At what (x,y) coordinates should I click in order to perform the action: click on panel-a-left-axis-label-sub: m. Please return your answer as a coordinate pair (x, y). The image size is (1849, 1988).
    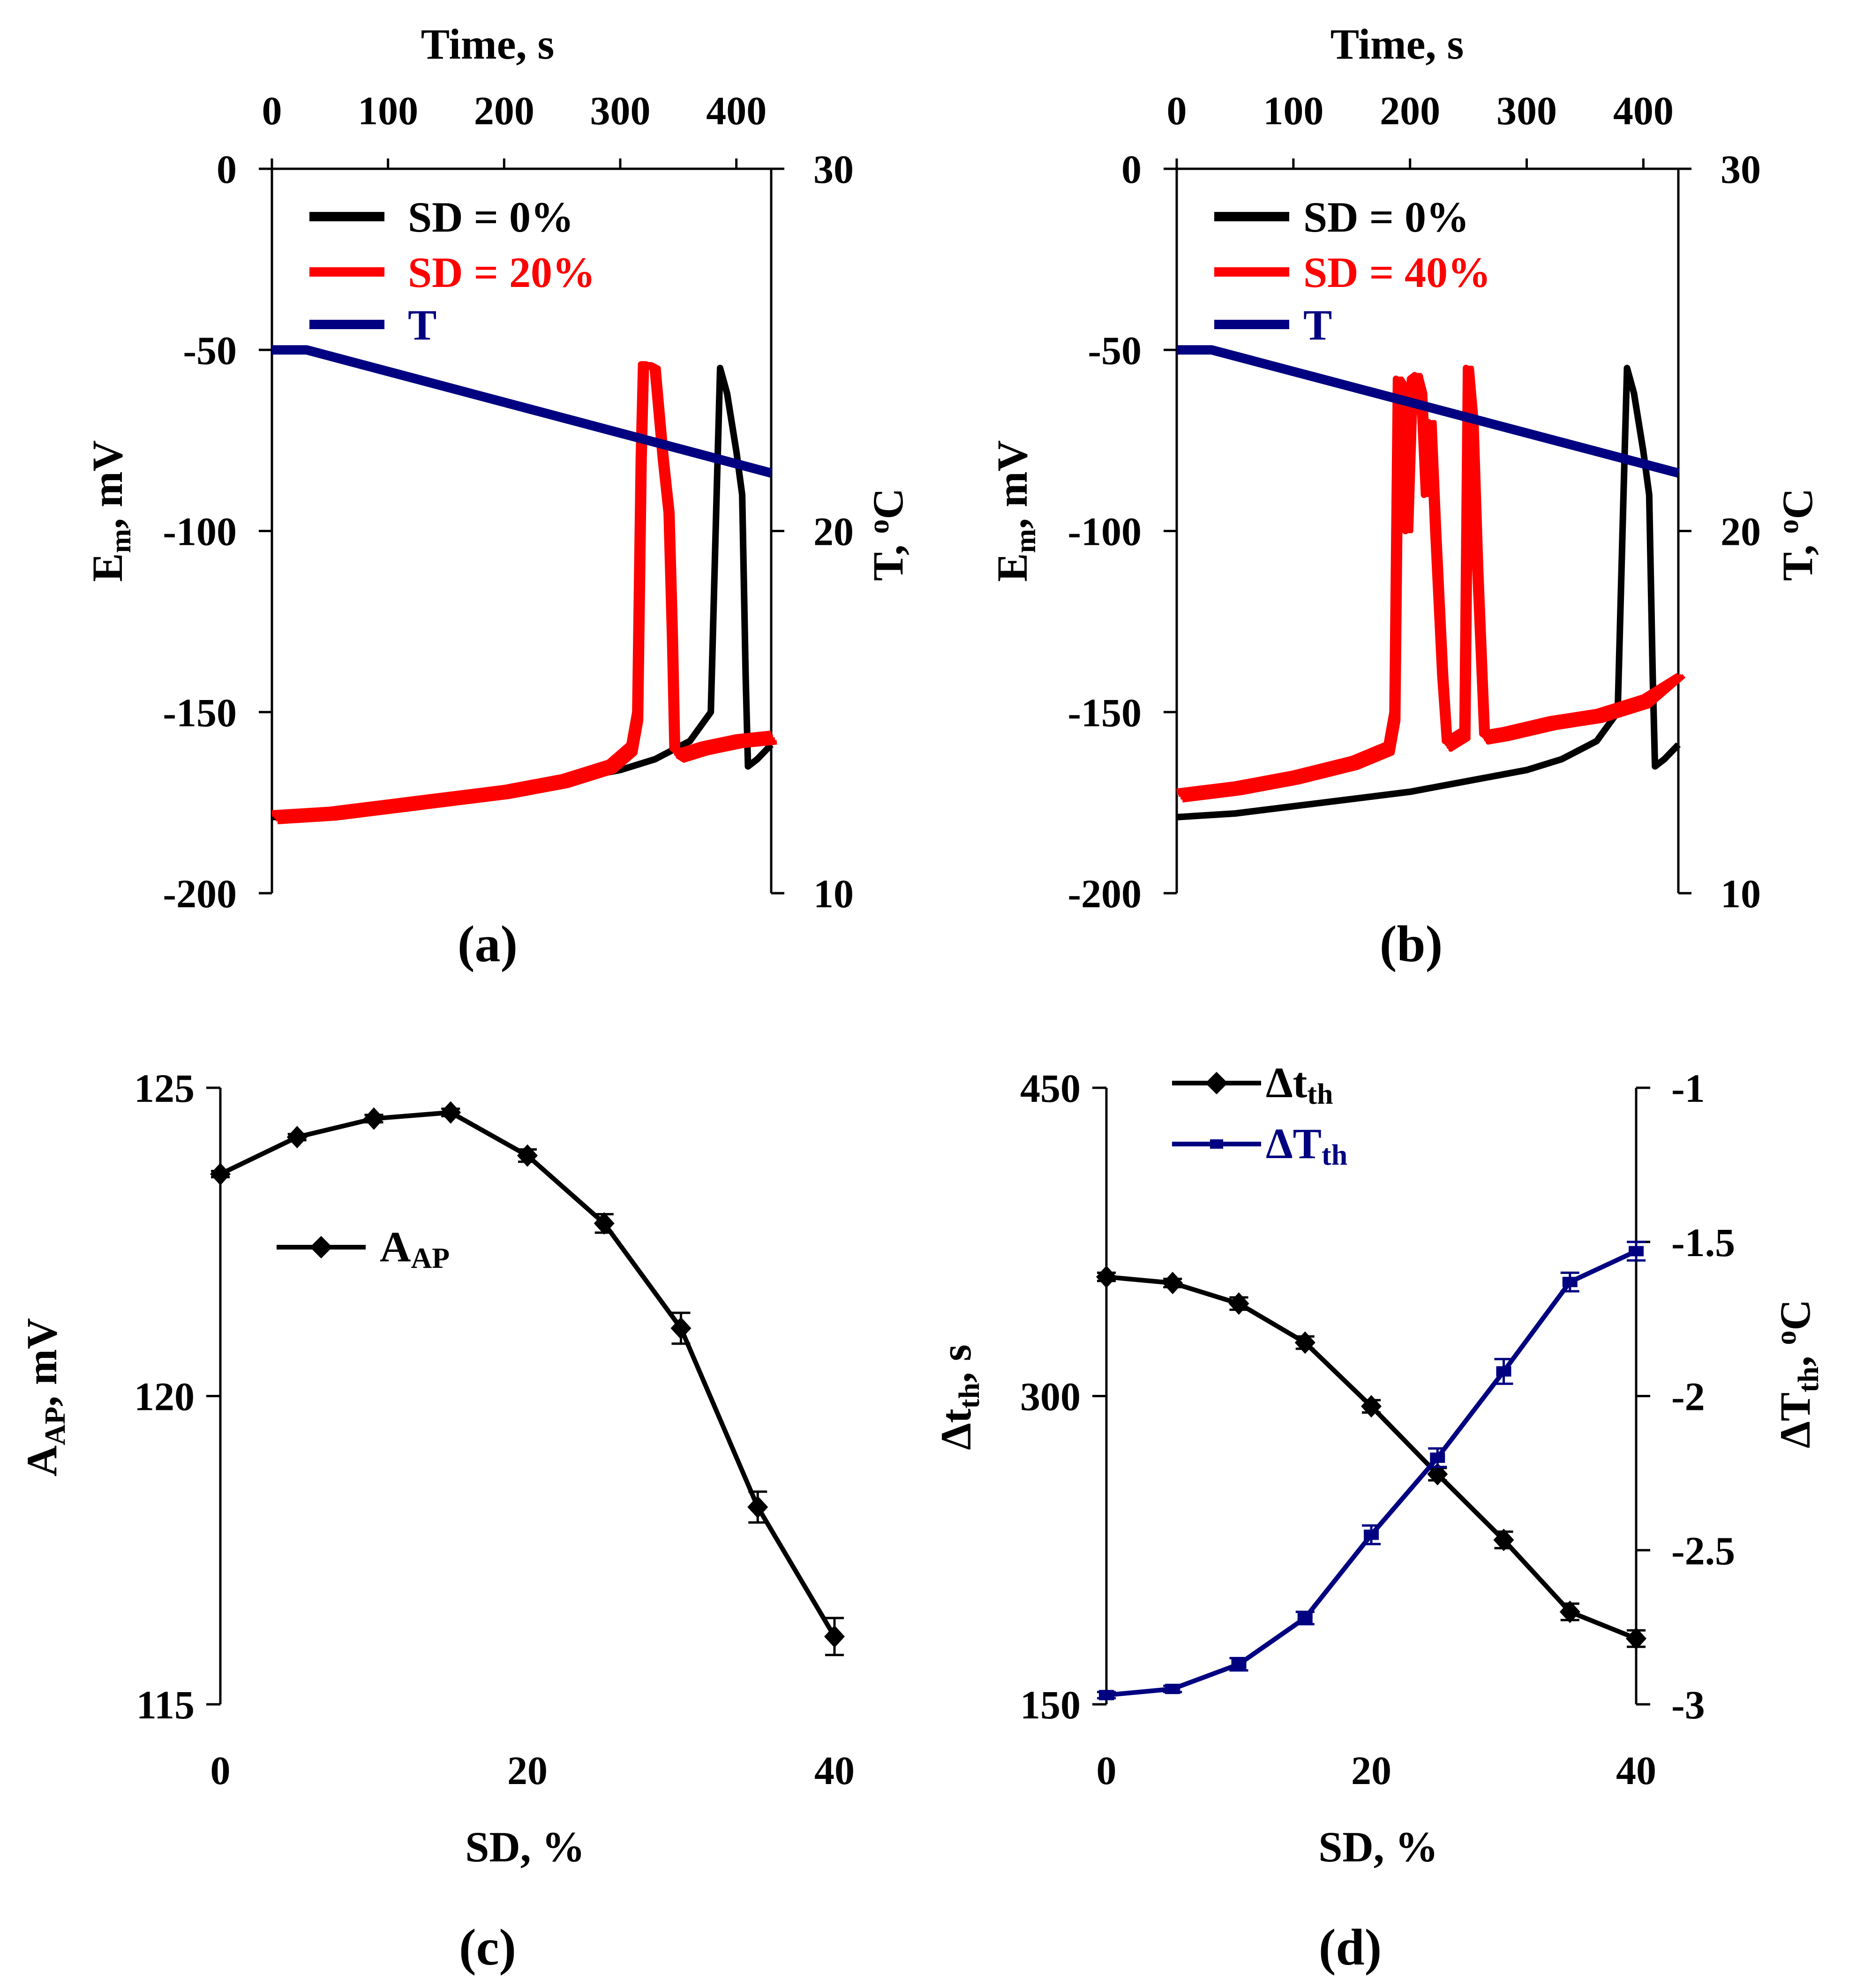
    Looking at the image, I should click on (121, 541).